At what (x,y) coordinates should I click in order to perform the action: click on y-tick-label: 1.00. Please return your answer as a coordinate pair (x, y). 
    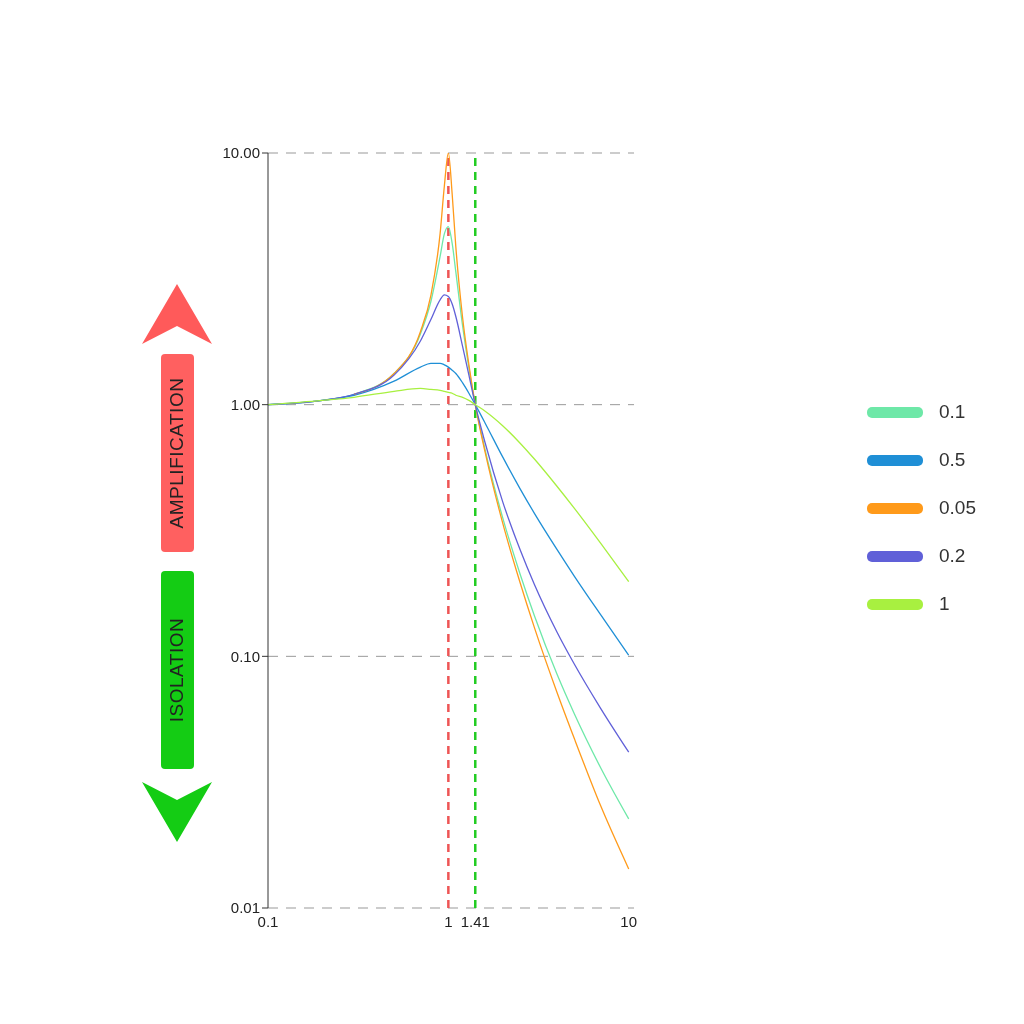
    Looking at the image, I should click on (245, 404).